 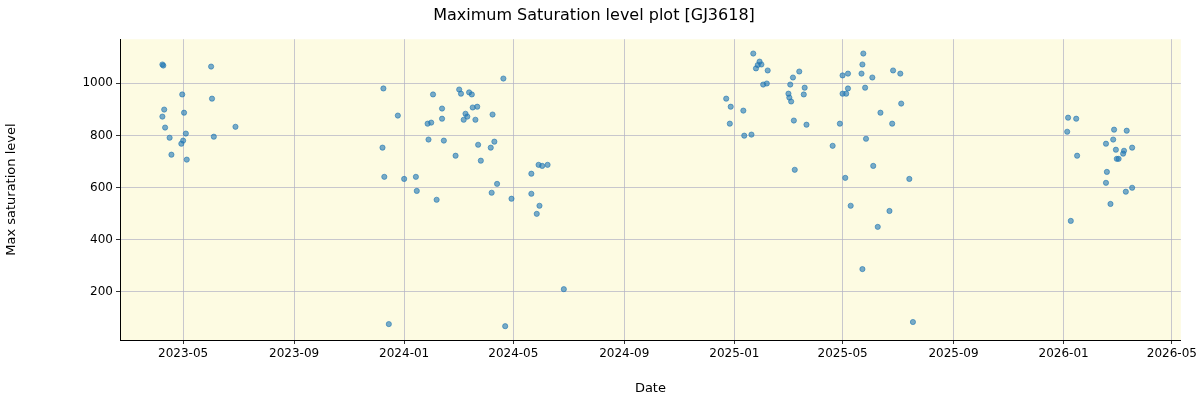 What do you see at coordinates (404, 353) in the screenshot?
I see `x-tick-label: 2024-01` at bounding box center [404, 353].